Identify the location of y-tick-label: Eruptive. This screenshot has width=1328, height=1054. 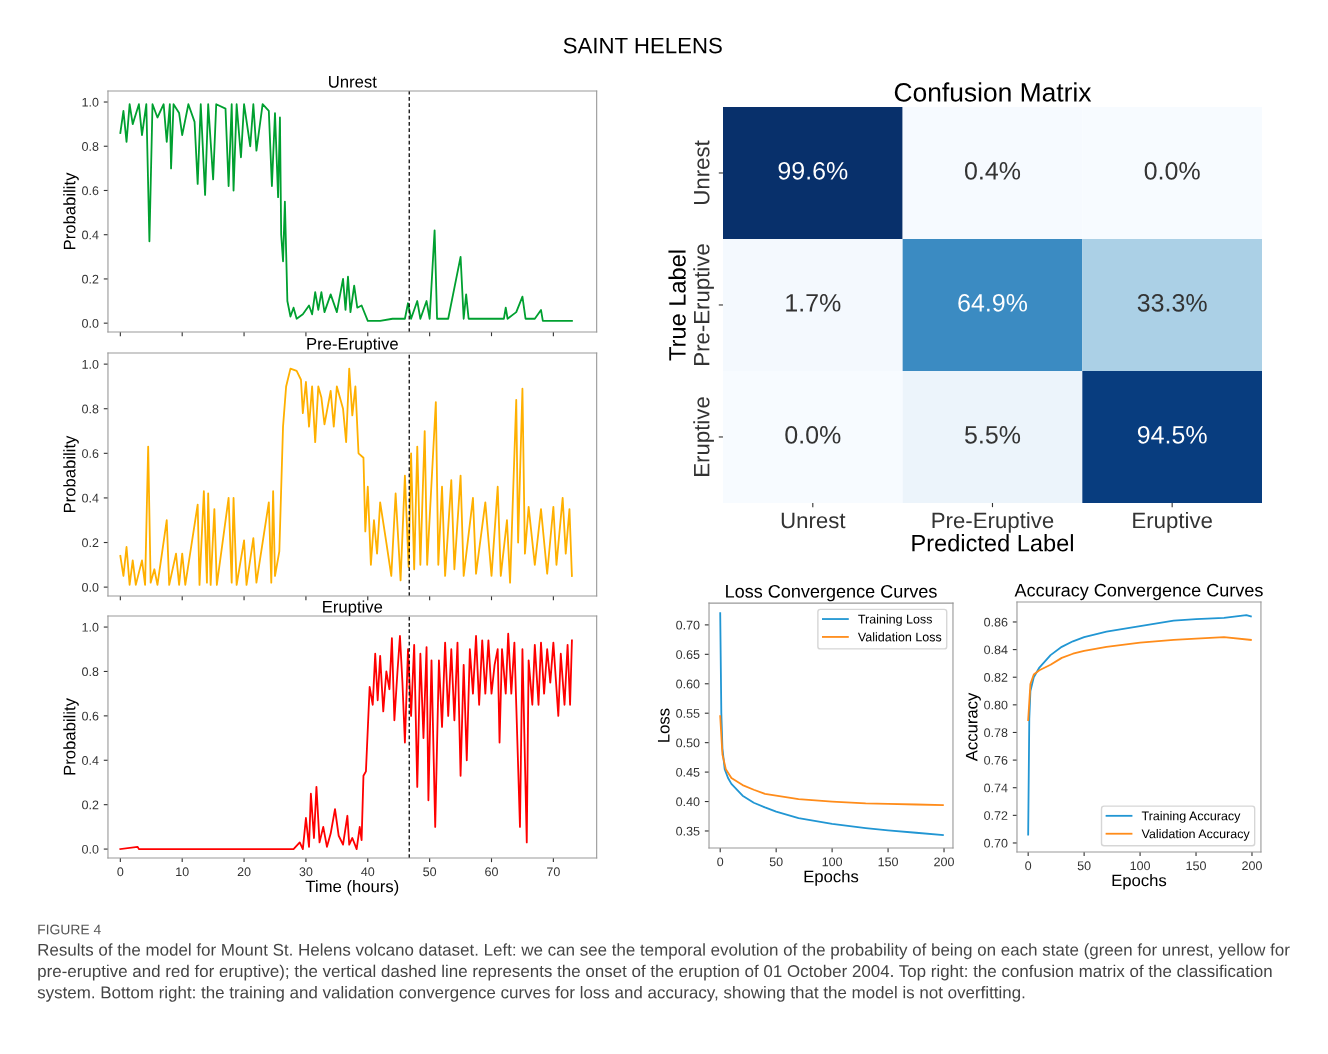
(703, 436).